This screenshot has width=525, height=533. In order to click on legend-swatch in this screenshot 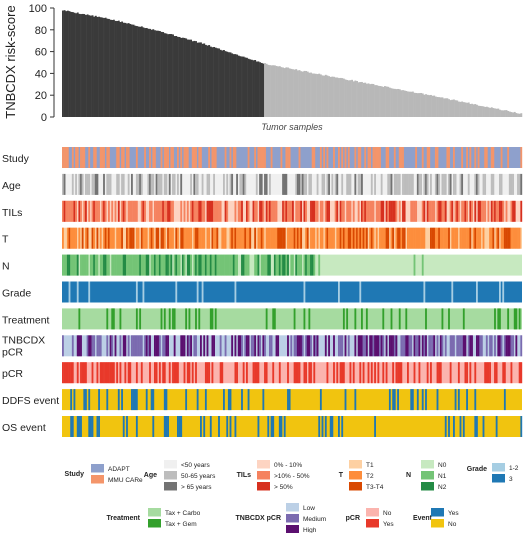, I will do `click(263, 464)`.